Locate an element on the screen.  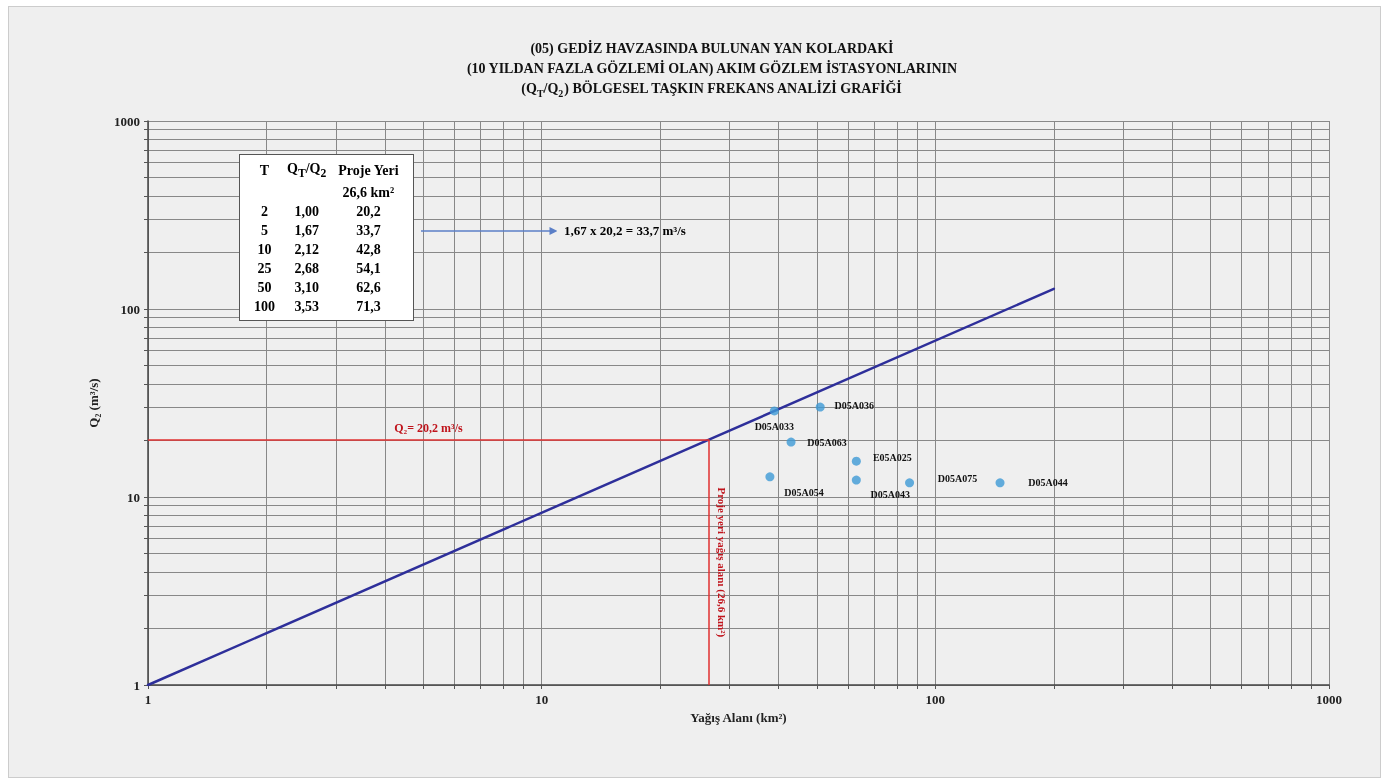
annotation: 25 is located at coordinates (264, 268).